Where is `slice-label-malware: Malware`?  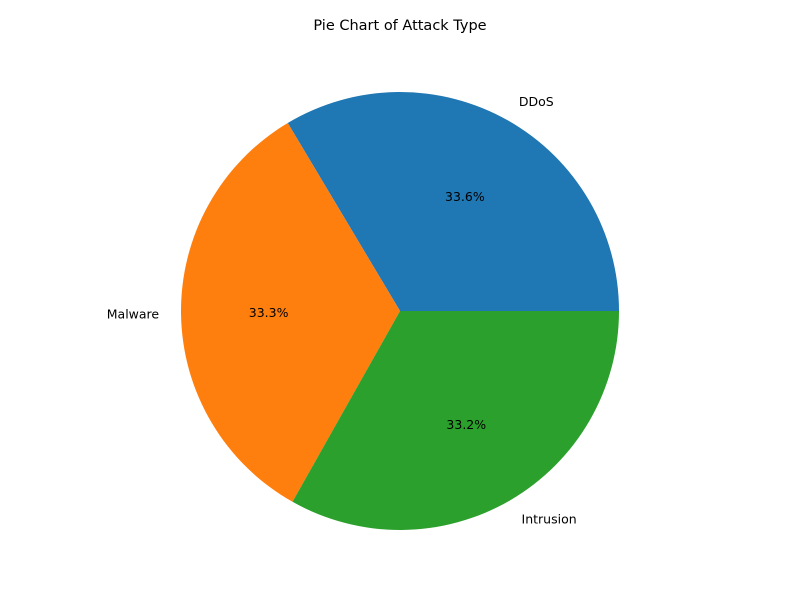 slice-label-malware: Malware is located at coordinates (133, 314).